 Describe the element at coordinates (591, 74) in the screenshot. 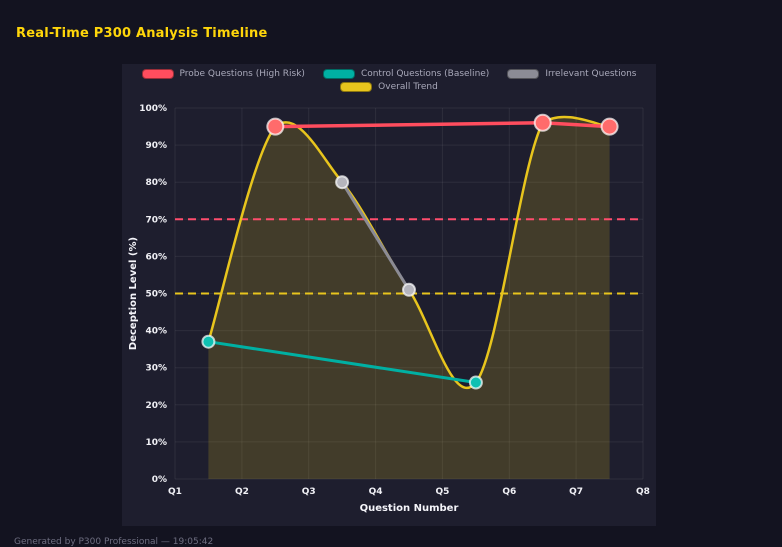

I see `legend-label: Irrelevant Questions` at that location.